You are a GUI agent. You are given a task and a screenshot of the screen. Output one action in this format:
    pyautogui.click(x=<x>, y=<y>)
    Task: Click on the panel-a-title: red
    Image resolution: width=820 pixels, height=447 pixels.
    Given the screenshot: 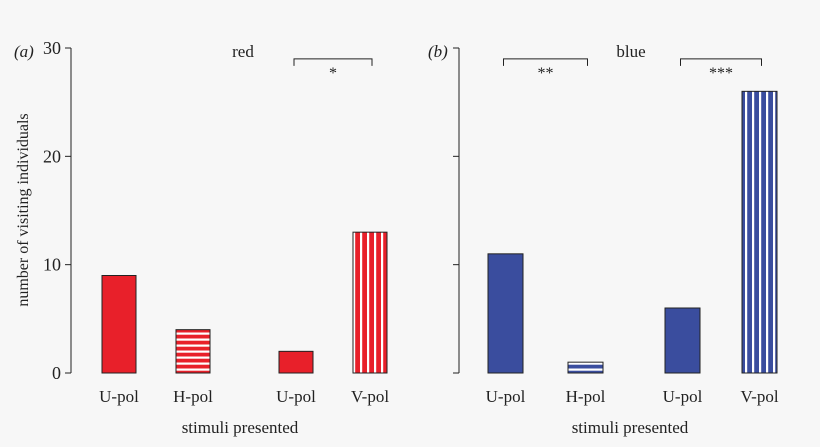 What is the action you would take?
    pyautogui.click(x=243, y=51)
    